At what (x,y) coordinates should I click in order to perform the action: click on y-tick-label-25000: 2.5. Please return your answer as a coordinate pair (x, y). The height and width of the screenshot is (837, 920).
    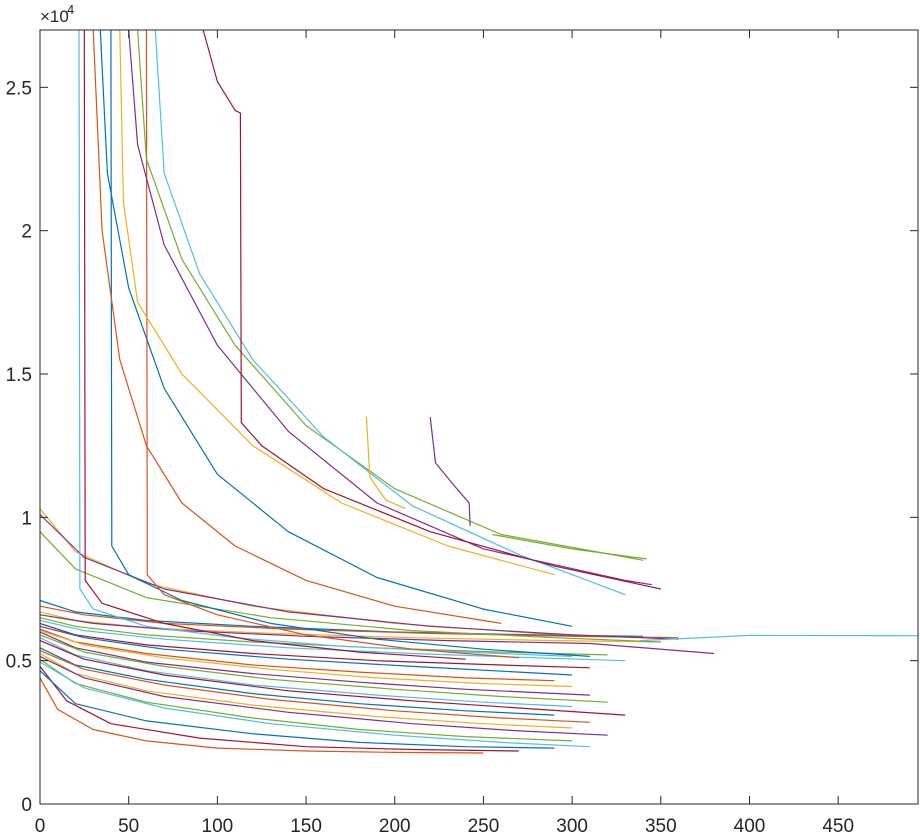
    Looking at the image, I should click on (19, 88).